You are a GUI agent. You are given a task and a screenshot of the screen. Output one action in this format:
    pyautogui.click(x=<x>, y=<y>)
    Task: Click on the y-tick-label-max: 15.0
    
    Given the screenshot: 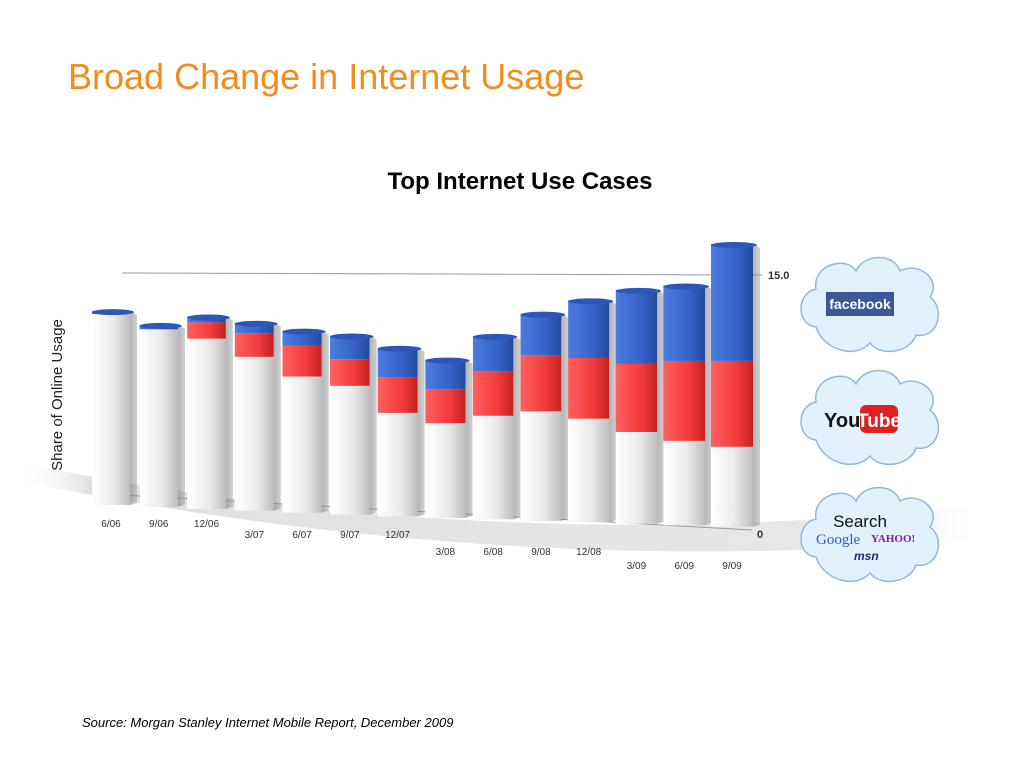 What is the action you would take?
    pyautogui.click(x=778, y=276)
    